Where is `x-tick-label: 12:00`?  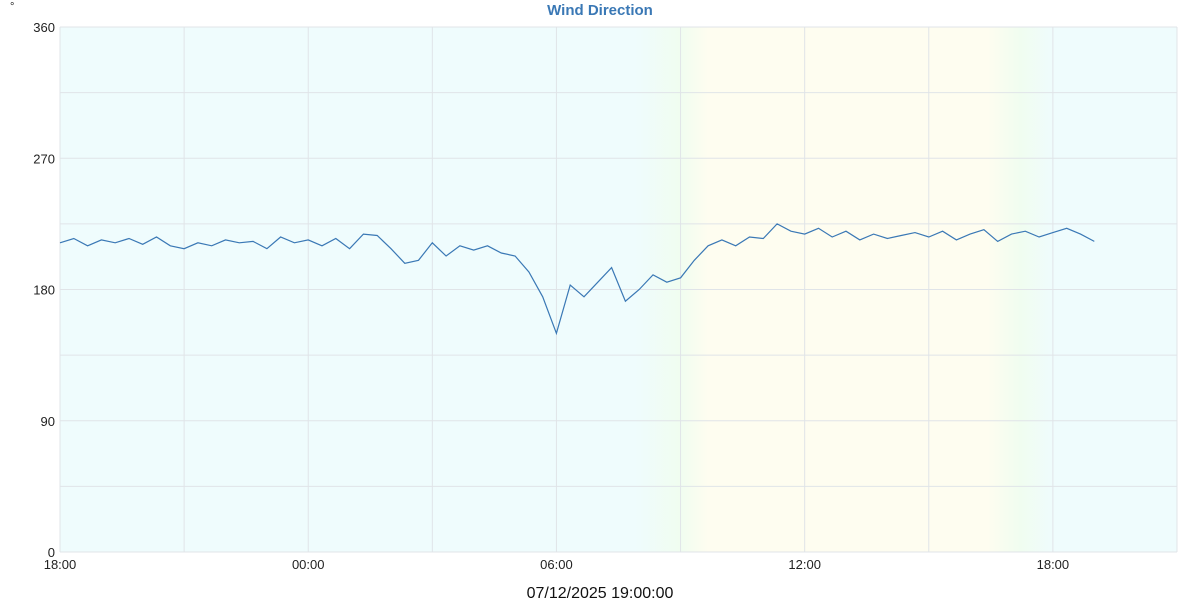 x-tick-label: 12:00 is located at coordinates (804, 564).